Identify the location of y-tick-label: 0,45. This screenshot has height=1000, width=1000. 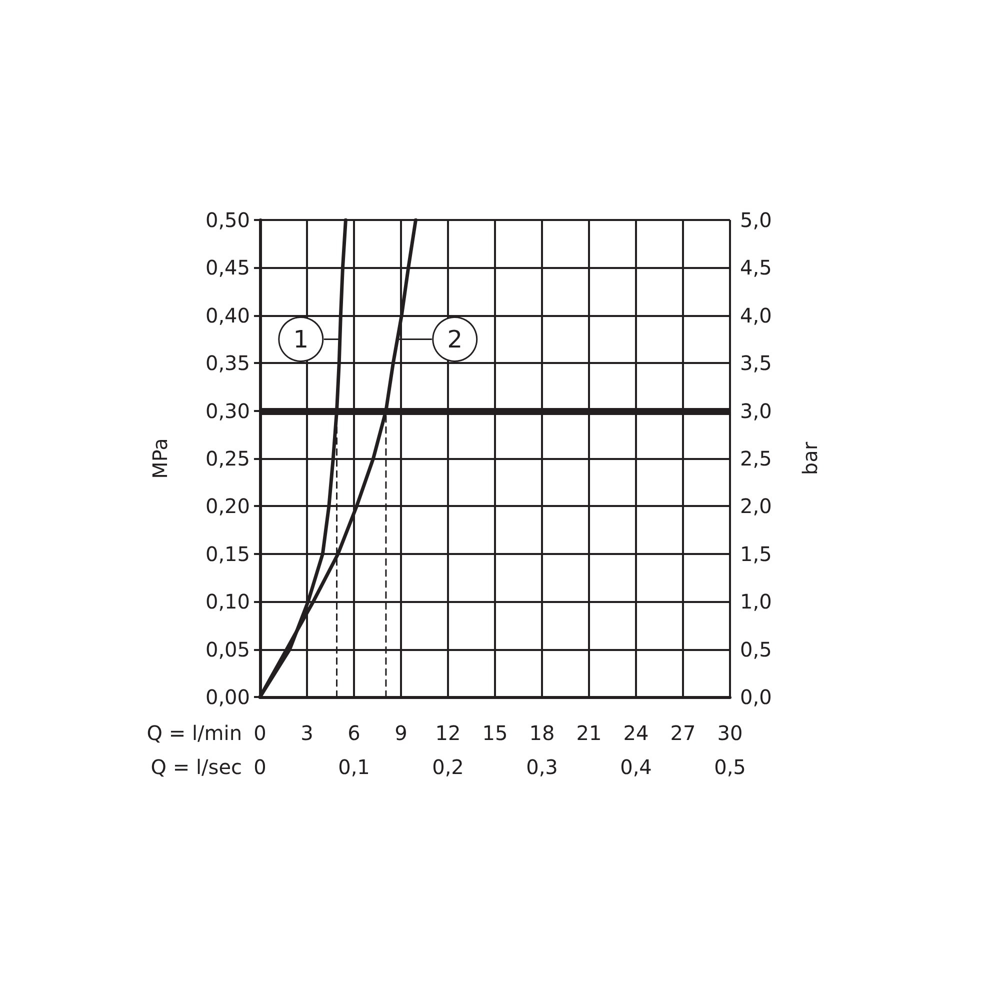
(227, 268).